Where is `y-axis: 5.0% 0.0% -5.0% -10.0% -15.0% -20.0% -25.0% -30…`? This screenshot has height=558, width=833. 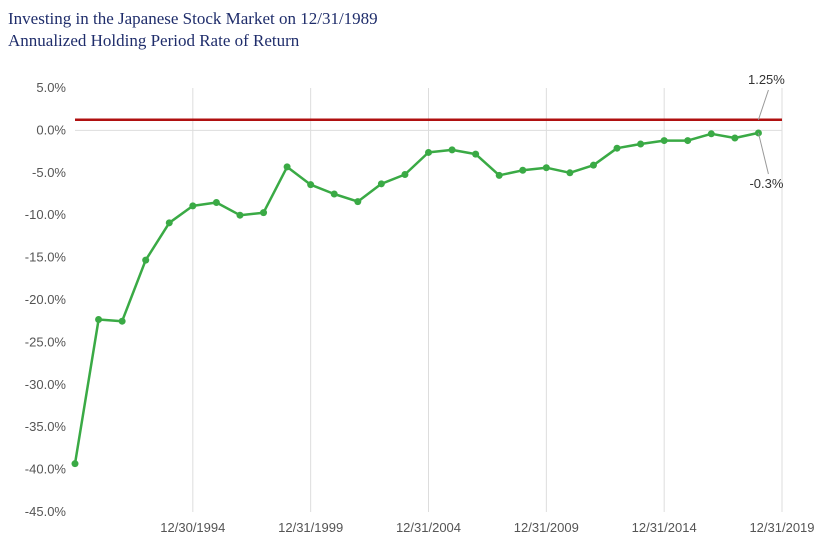
y-axis: 5.0% 0.0% -5.0% -10.0% -15.0% -20.0% -25.0% -30… is located at coordinates (46, 299).